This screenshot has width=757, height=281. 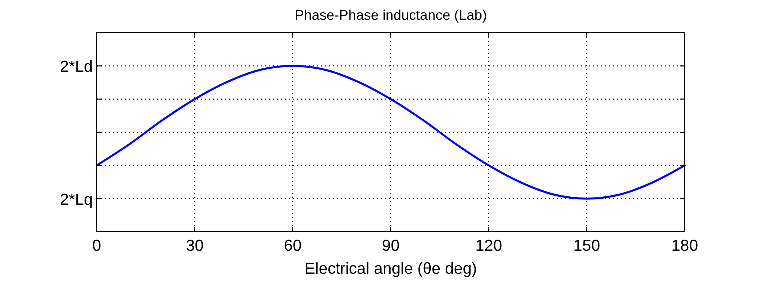 I want to click on x-axis-title: Electrical angle (θe deg), so click(x=391, y=269).